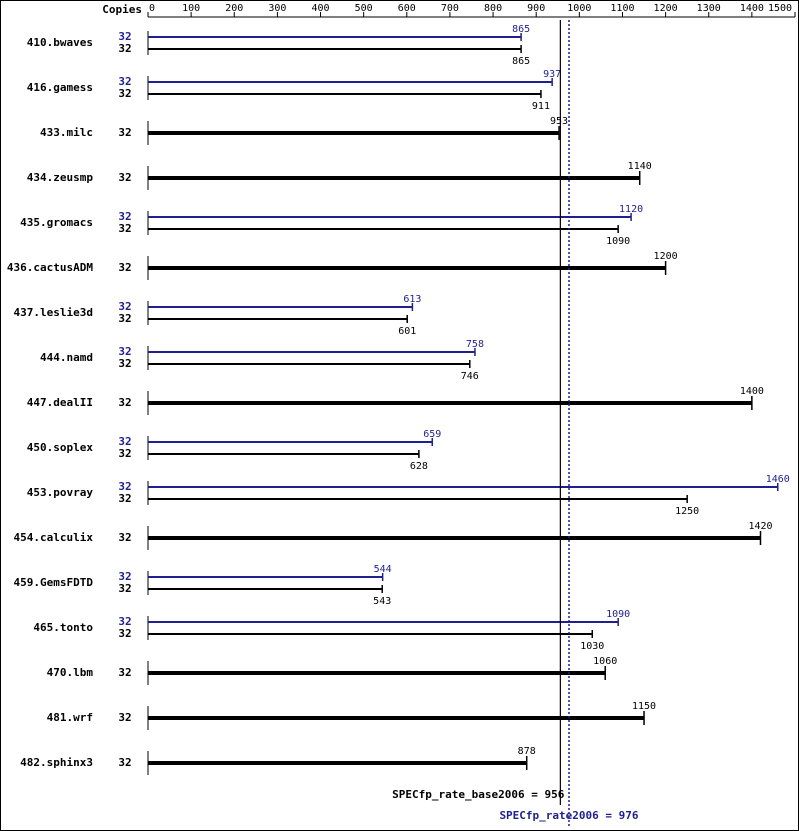 This screenshot has width=799, height=831. I want to click on x-tick-label: 500, so click(364, 8).